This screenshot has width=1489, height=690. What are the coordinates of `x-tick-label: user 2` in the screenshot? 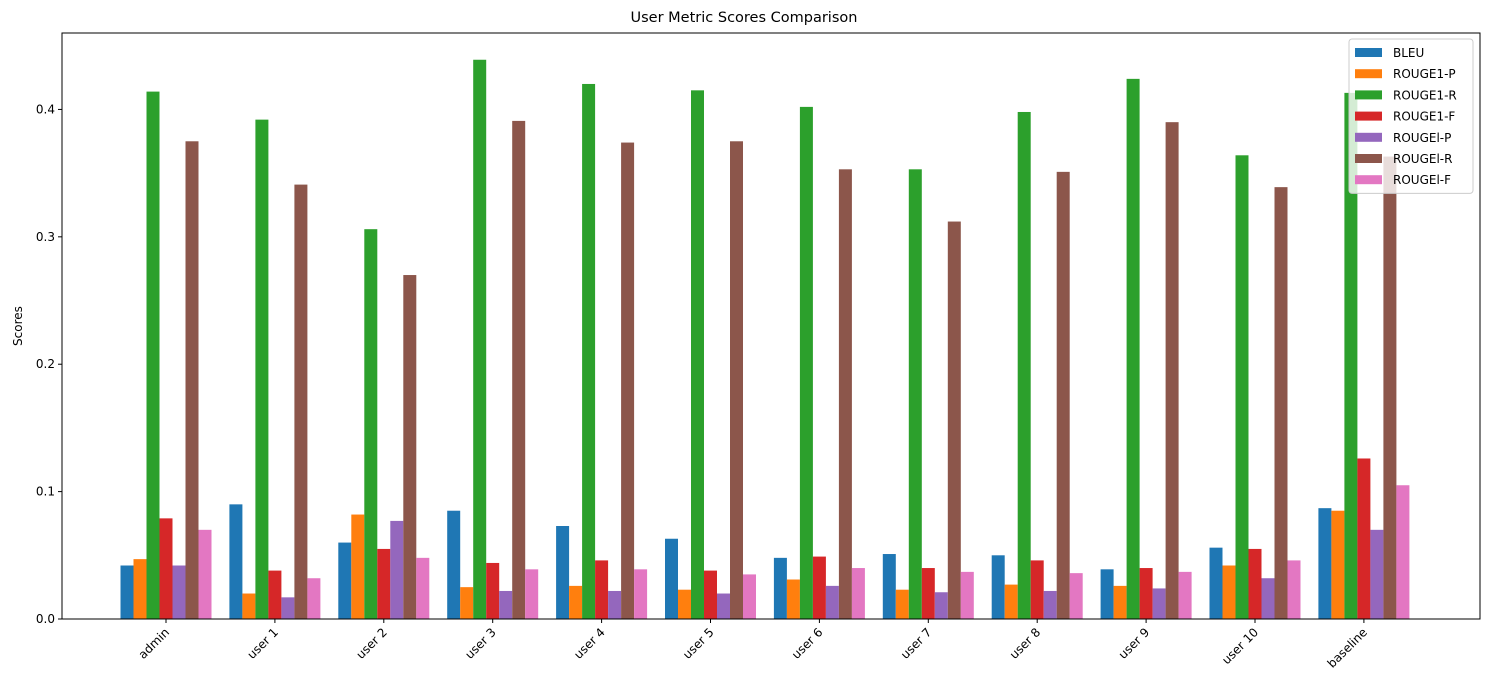 It's located at (371, 643).